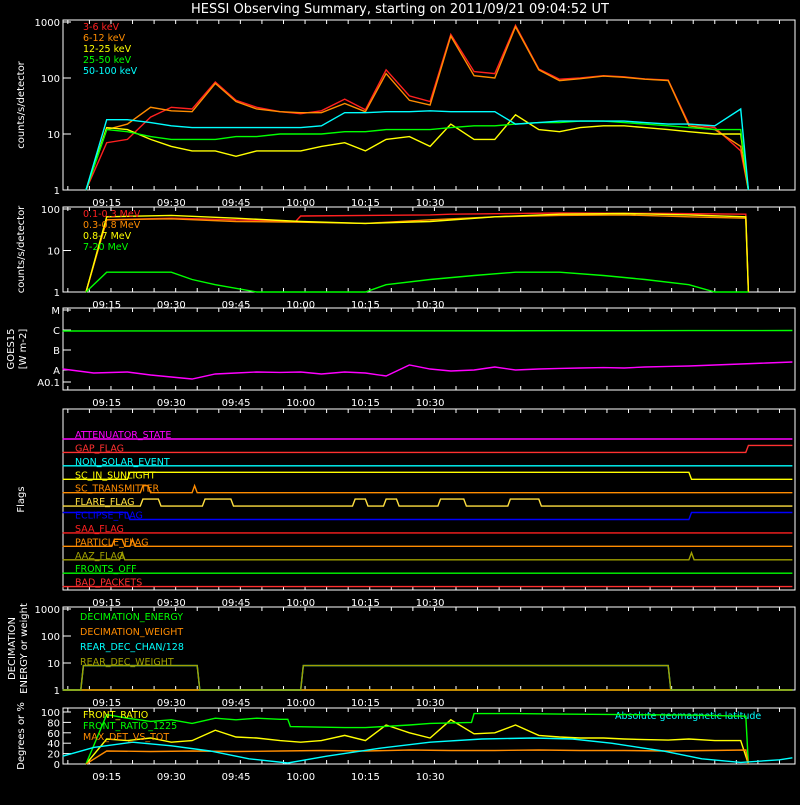 This screenshot has height=805, width=800. Describe the element at coordinates (21, 736) in the screenshot. I see `y-axis-label: Degrees or %` at that location.